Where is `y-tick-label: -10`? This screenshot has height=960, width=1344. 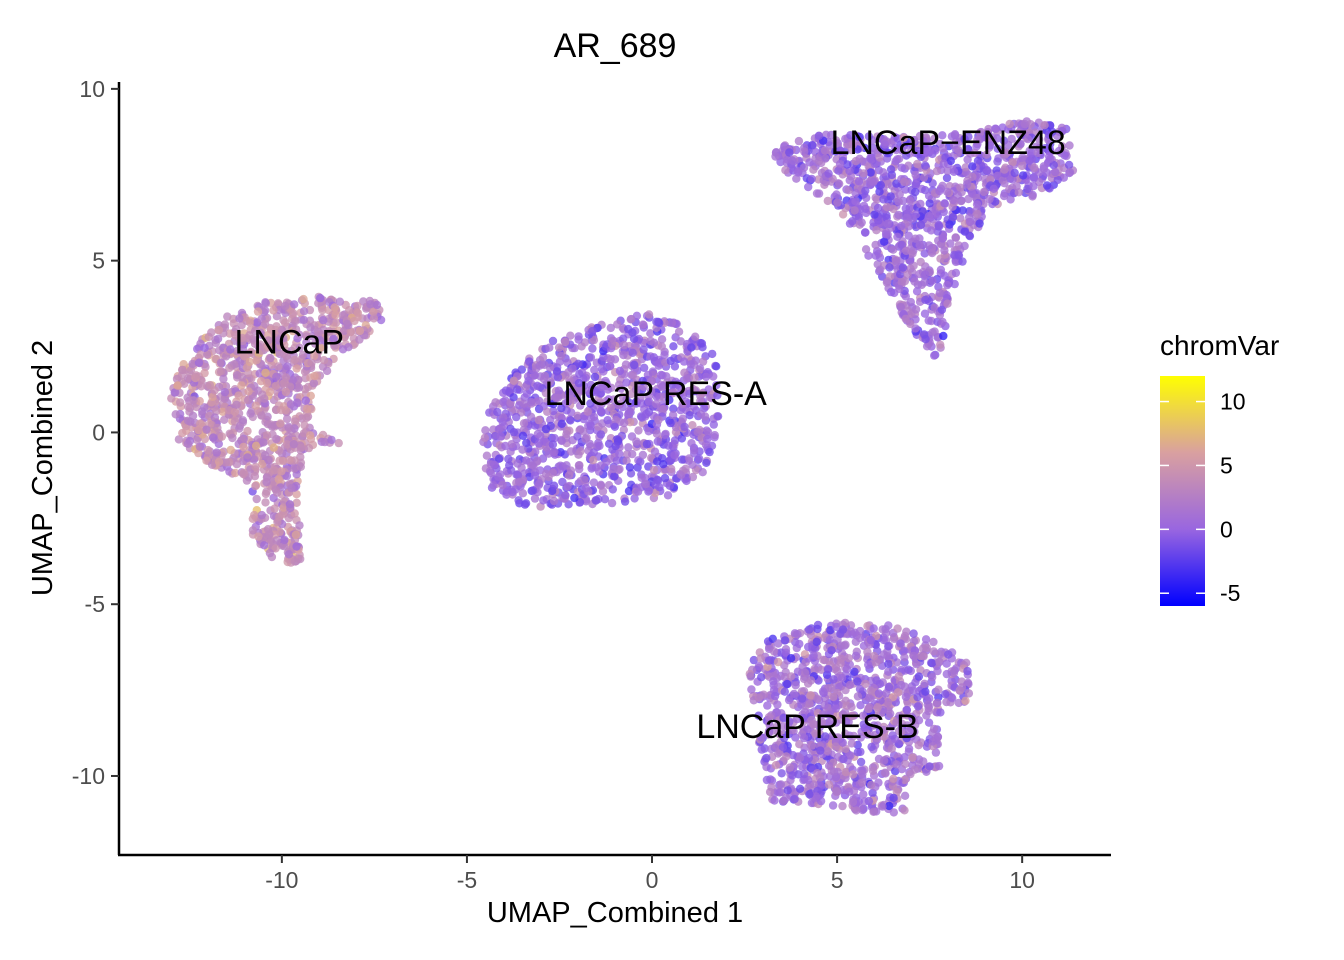
y-tick-label: -10 is located at coordinates (88, 776).